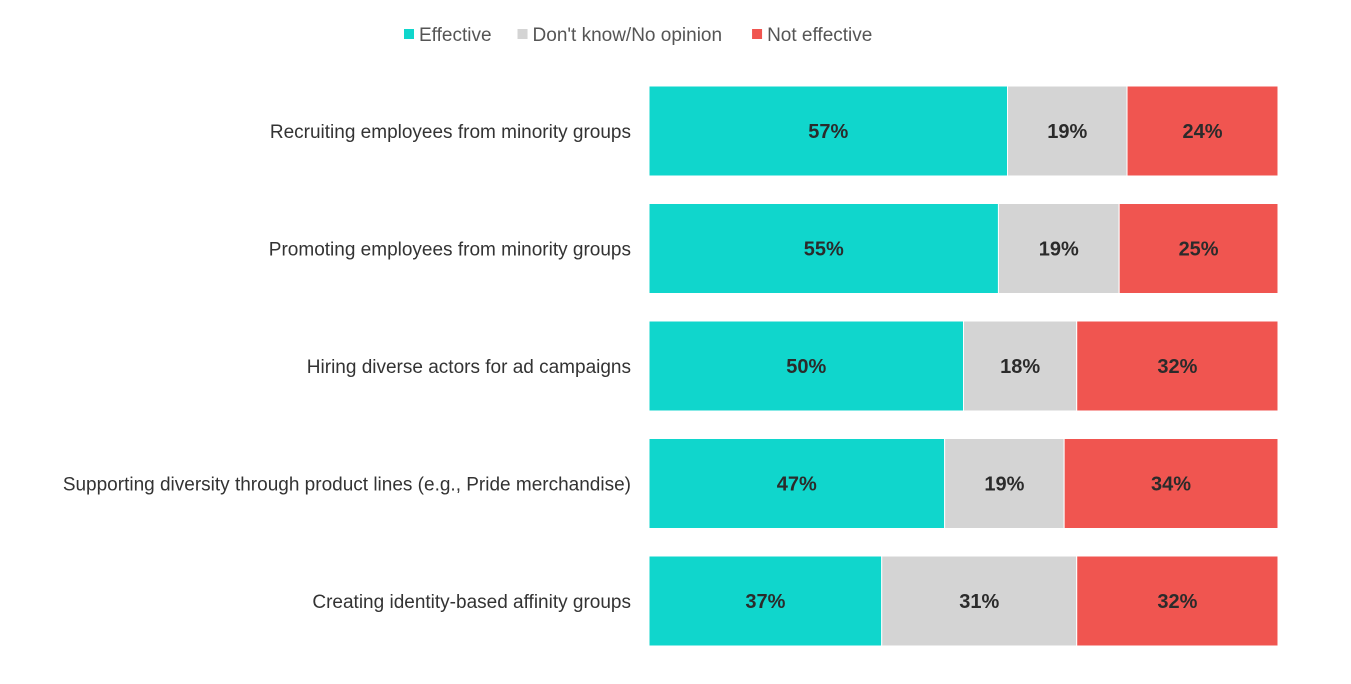 This screenshot has width=1351, height=684. I want to click on legend-item: Don't know/No opinion, so click(620, 35).